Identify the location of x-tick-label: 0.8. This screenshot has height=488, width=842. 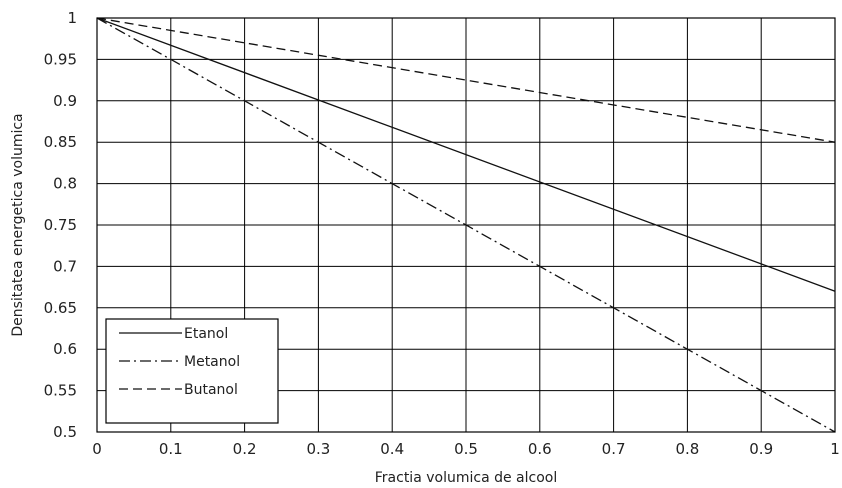
(687, 449).